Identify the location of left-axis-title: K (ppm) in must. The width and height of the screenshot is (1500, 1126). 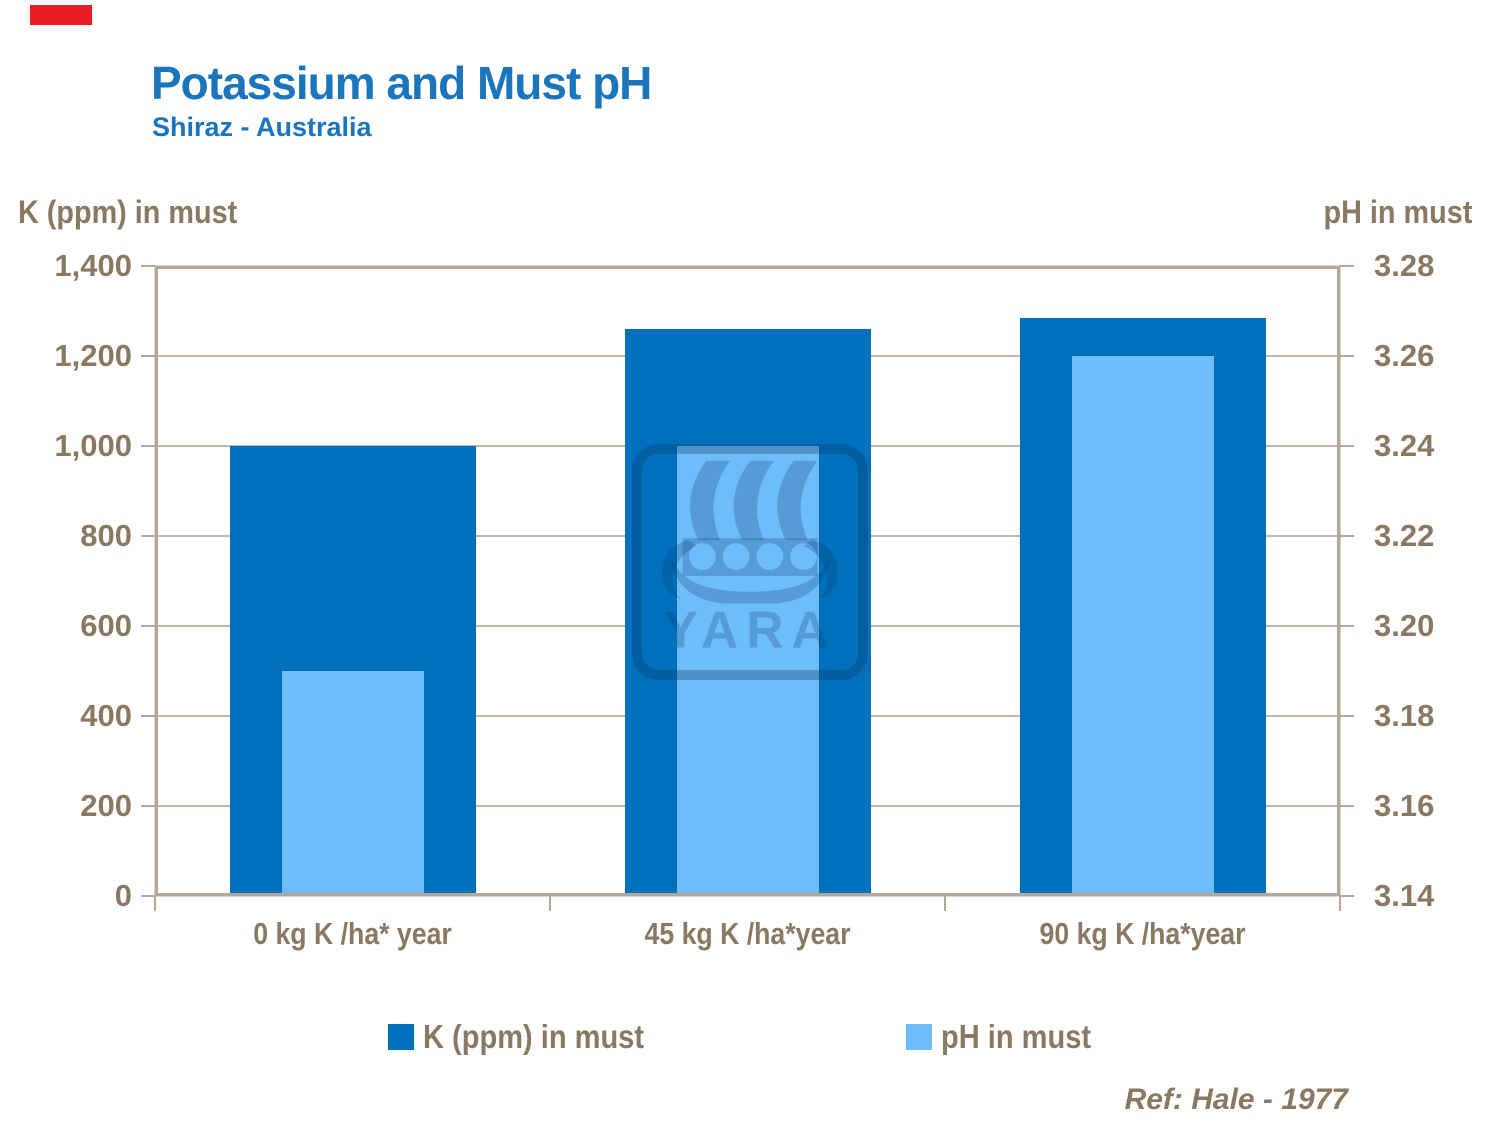
(128, 212).